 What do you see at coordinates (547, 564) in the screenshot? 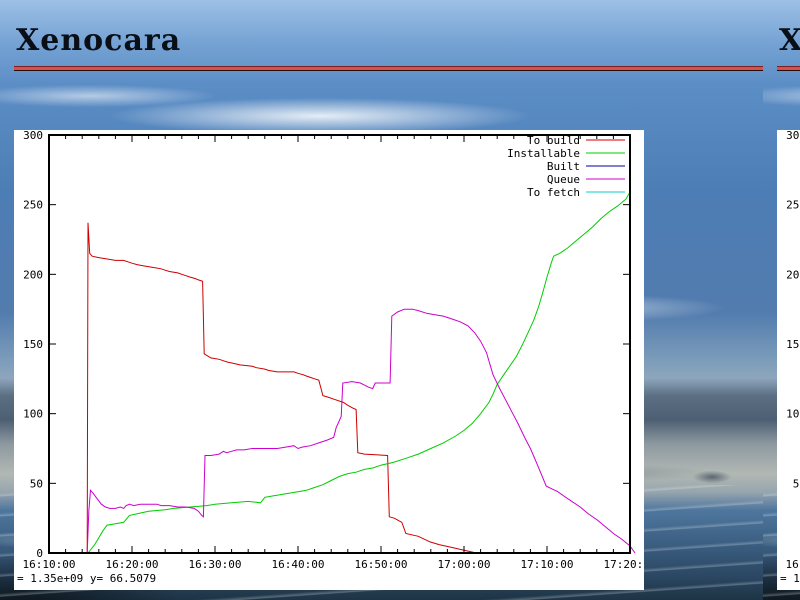
I see `x-tick-label: 17:10:00` at bounding box center [547, 564].